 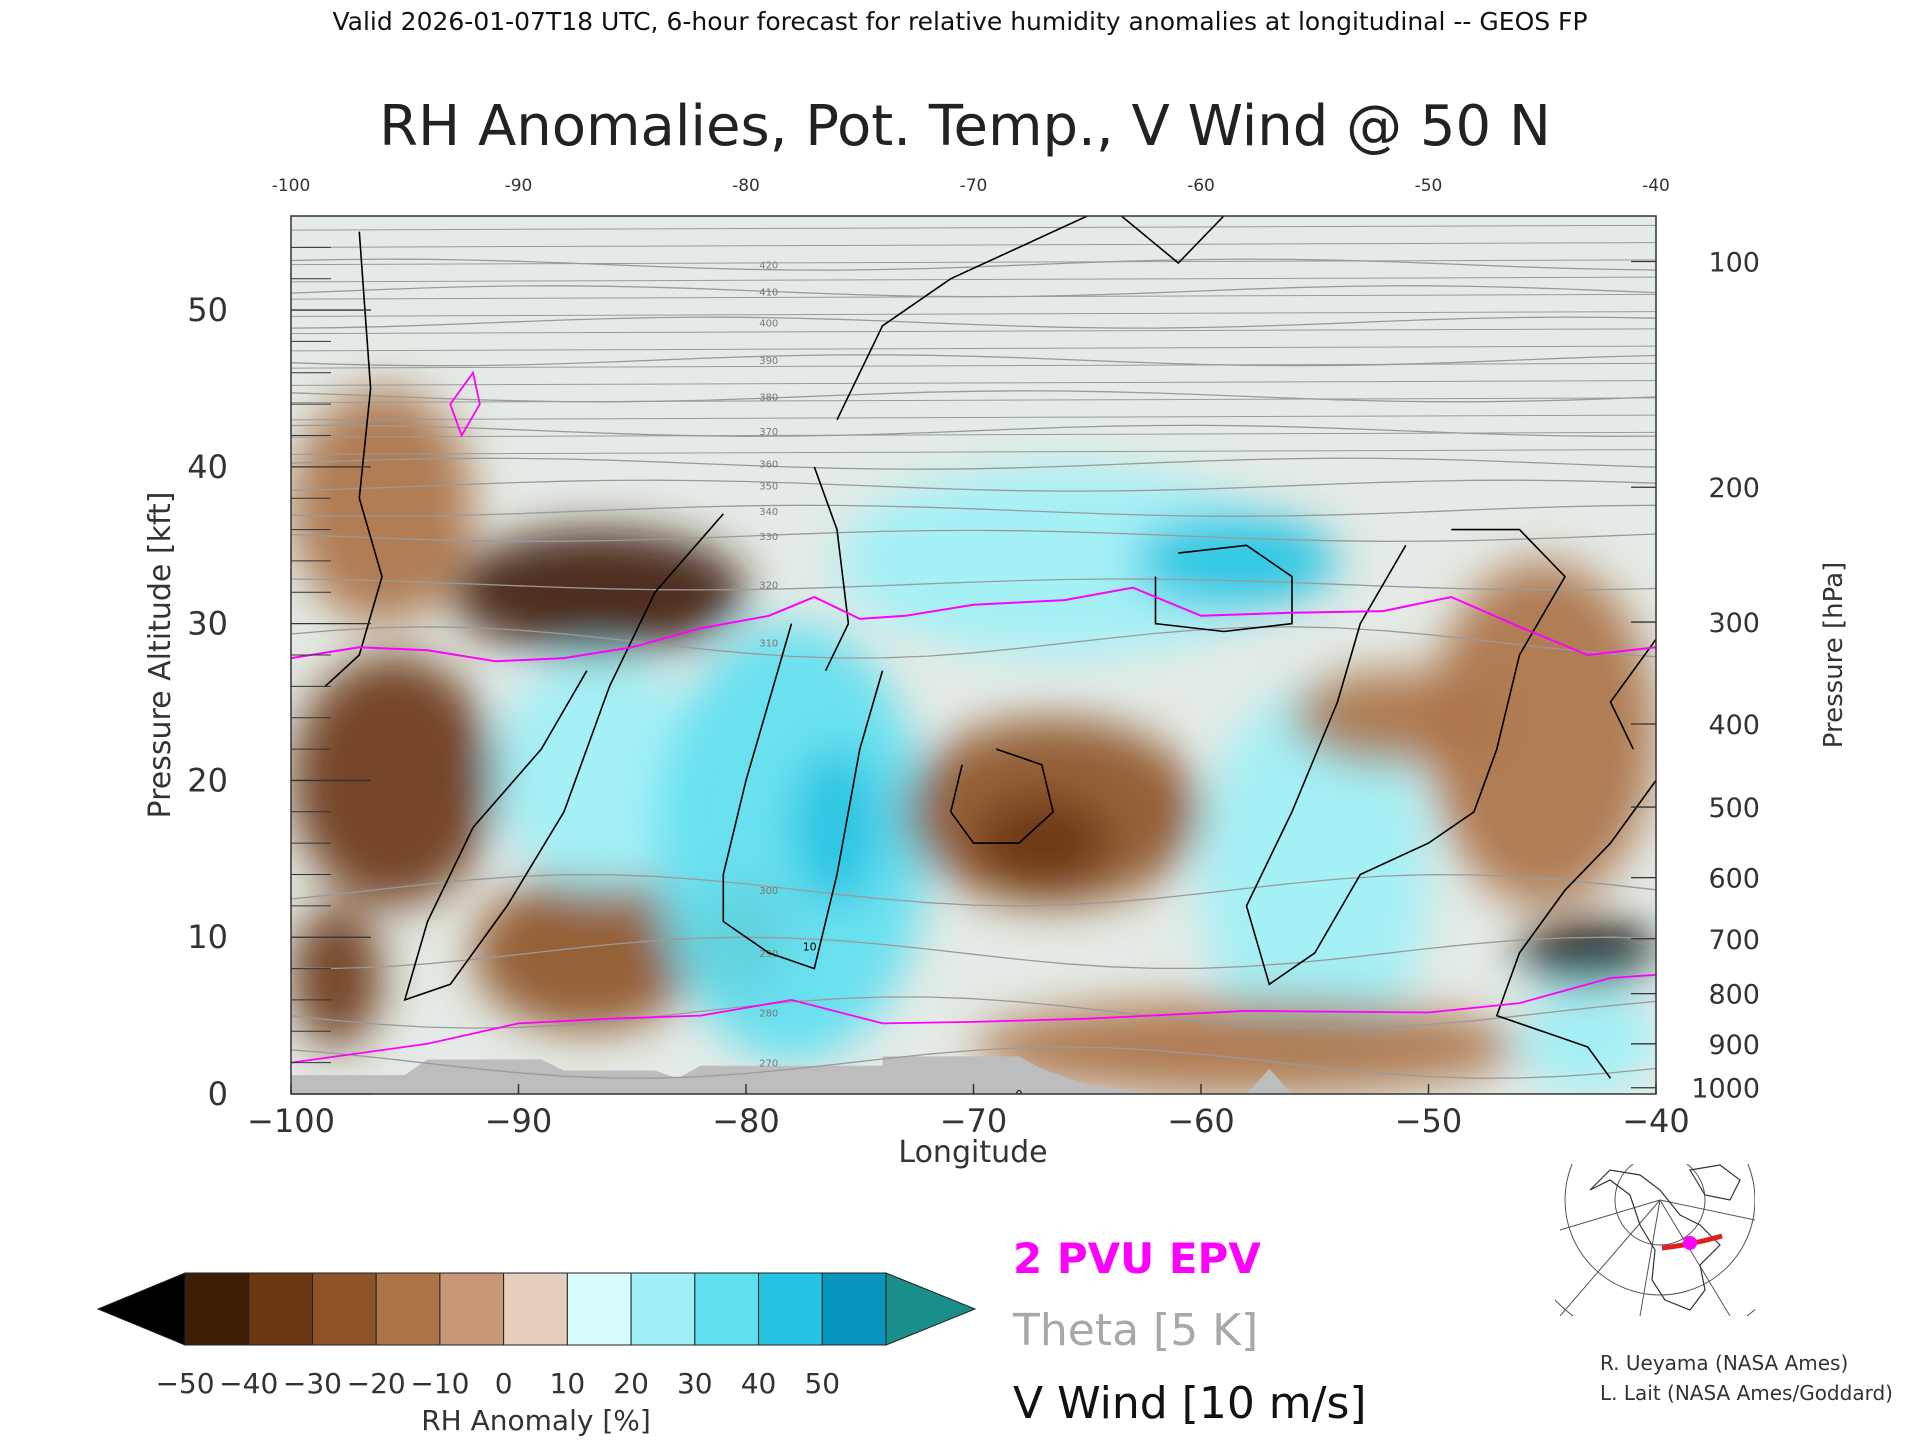 What do you see at coordinates (810, 947) in the screenshot?
I see `v-wind-contour-label: 10` at bounding box center [810, 947].